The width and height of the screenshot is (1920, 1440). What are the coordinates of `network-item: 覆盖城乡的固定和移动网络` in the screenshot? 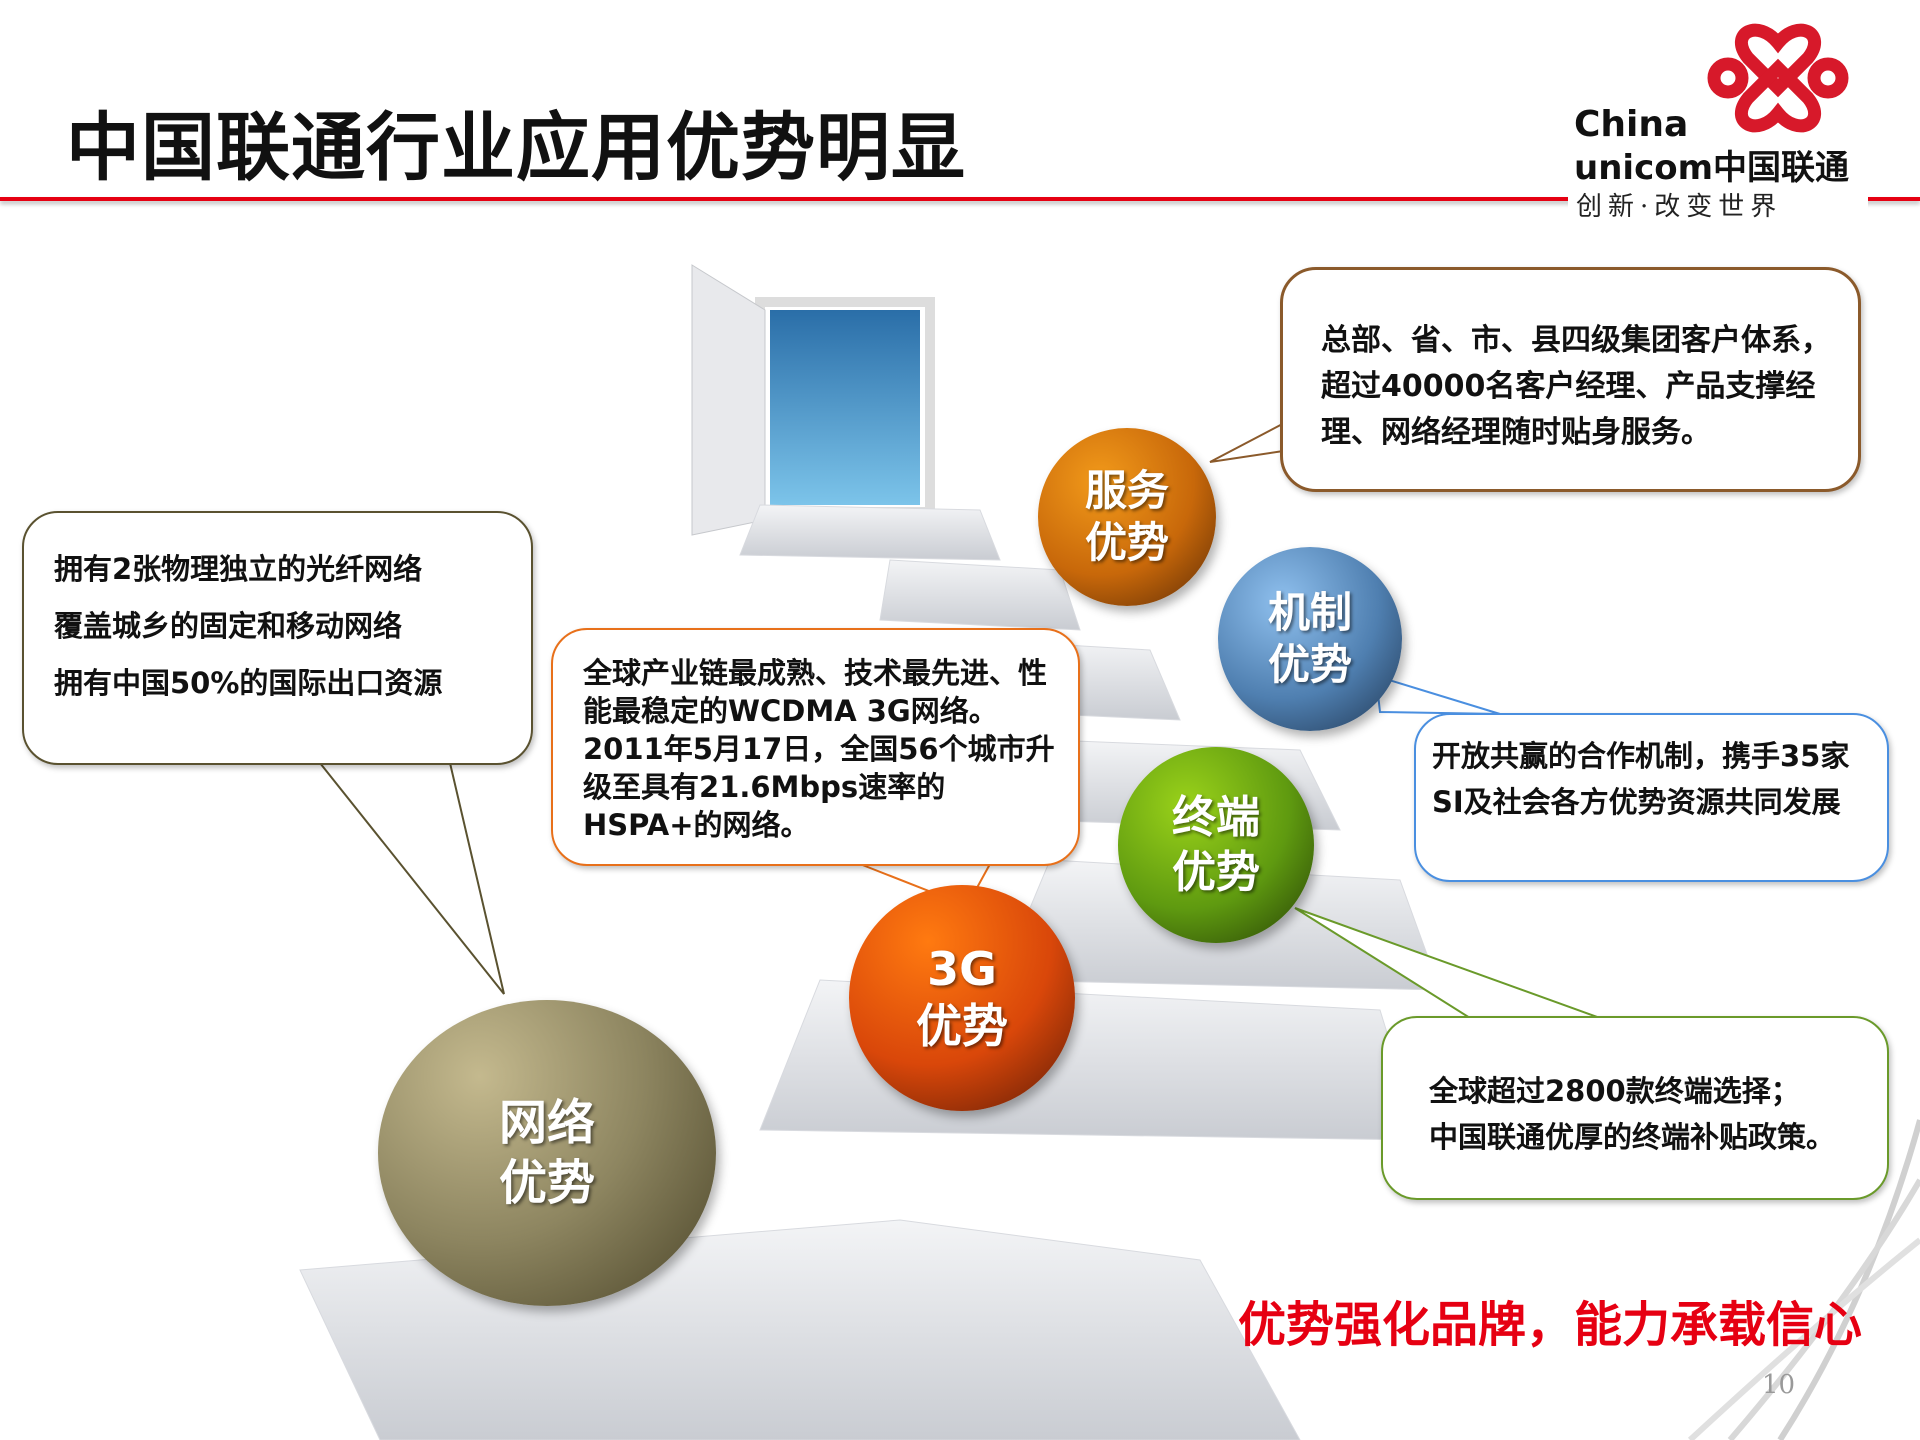 It's located at (228, 626).